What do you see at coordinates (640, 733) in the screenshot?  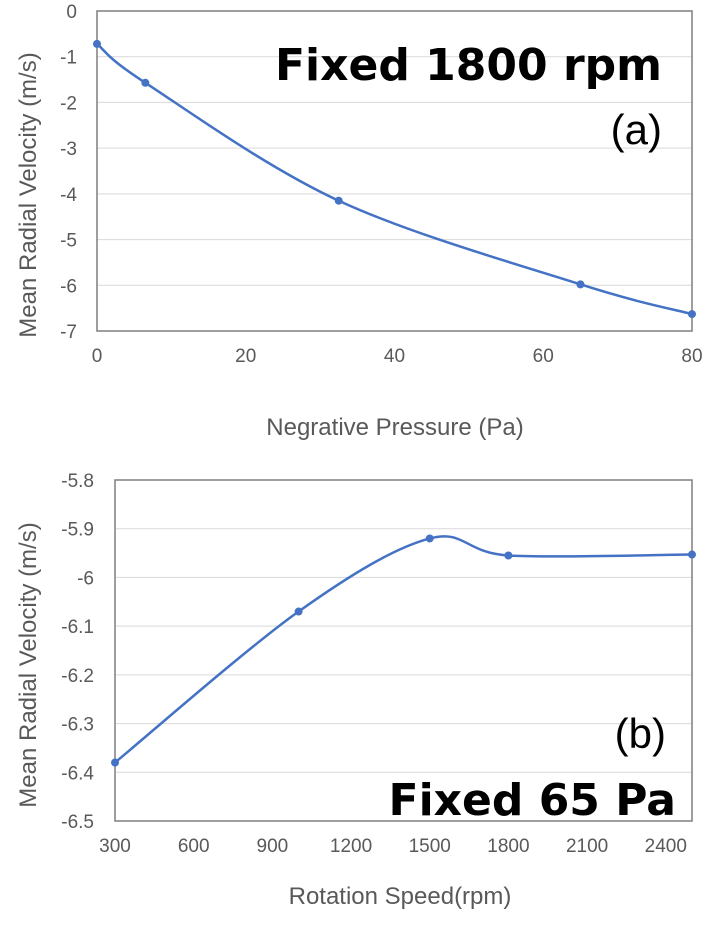 I see `panel-label-b: (b)` at bounding box center [640, 733].